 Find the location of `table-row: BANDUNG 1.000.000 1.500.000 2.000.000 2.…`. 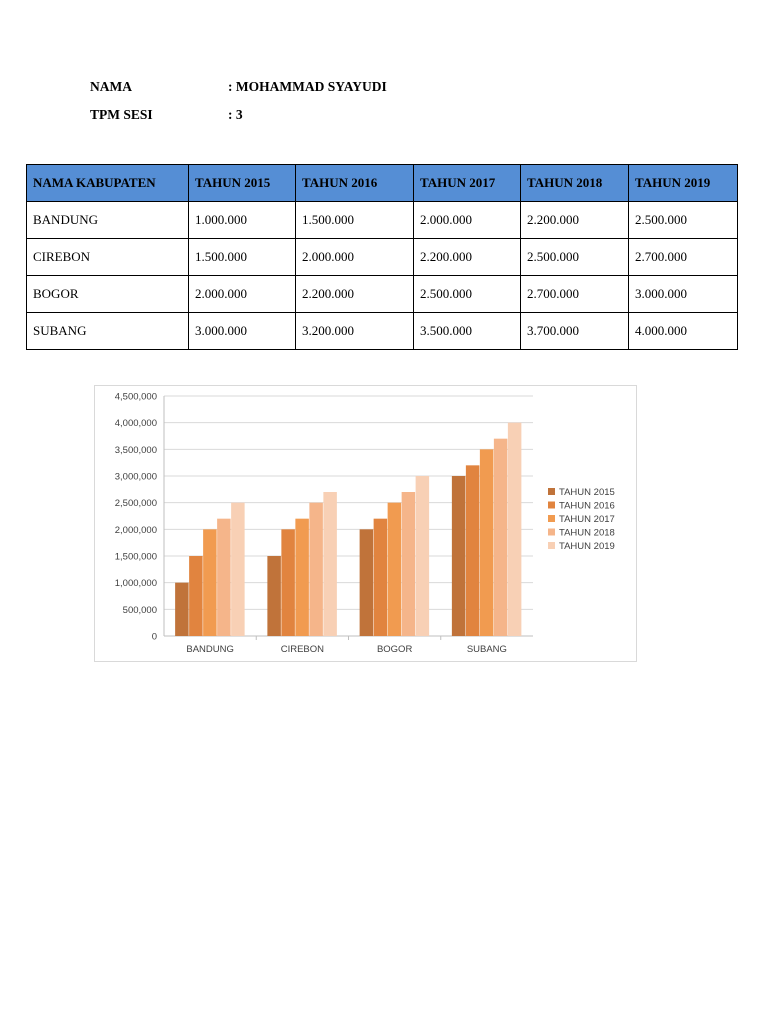

table-row: BANDUNG 1.000.000 1.500.000 2.000.000 2.… is located at coordinates (382, 220).